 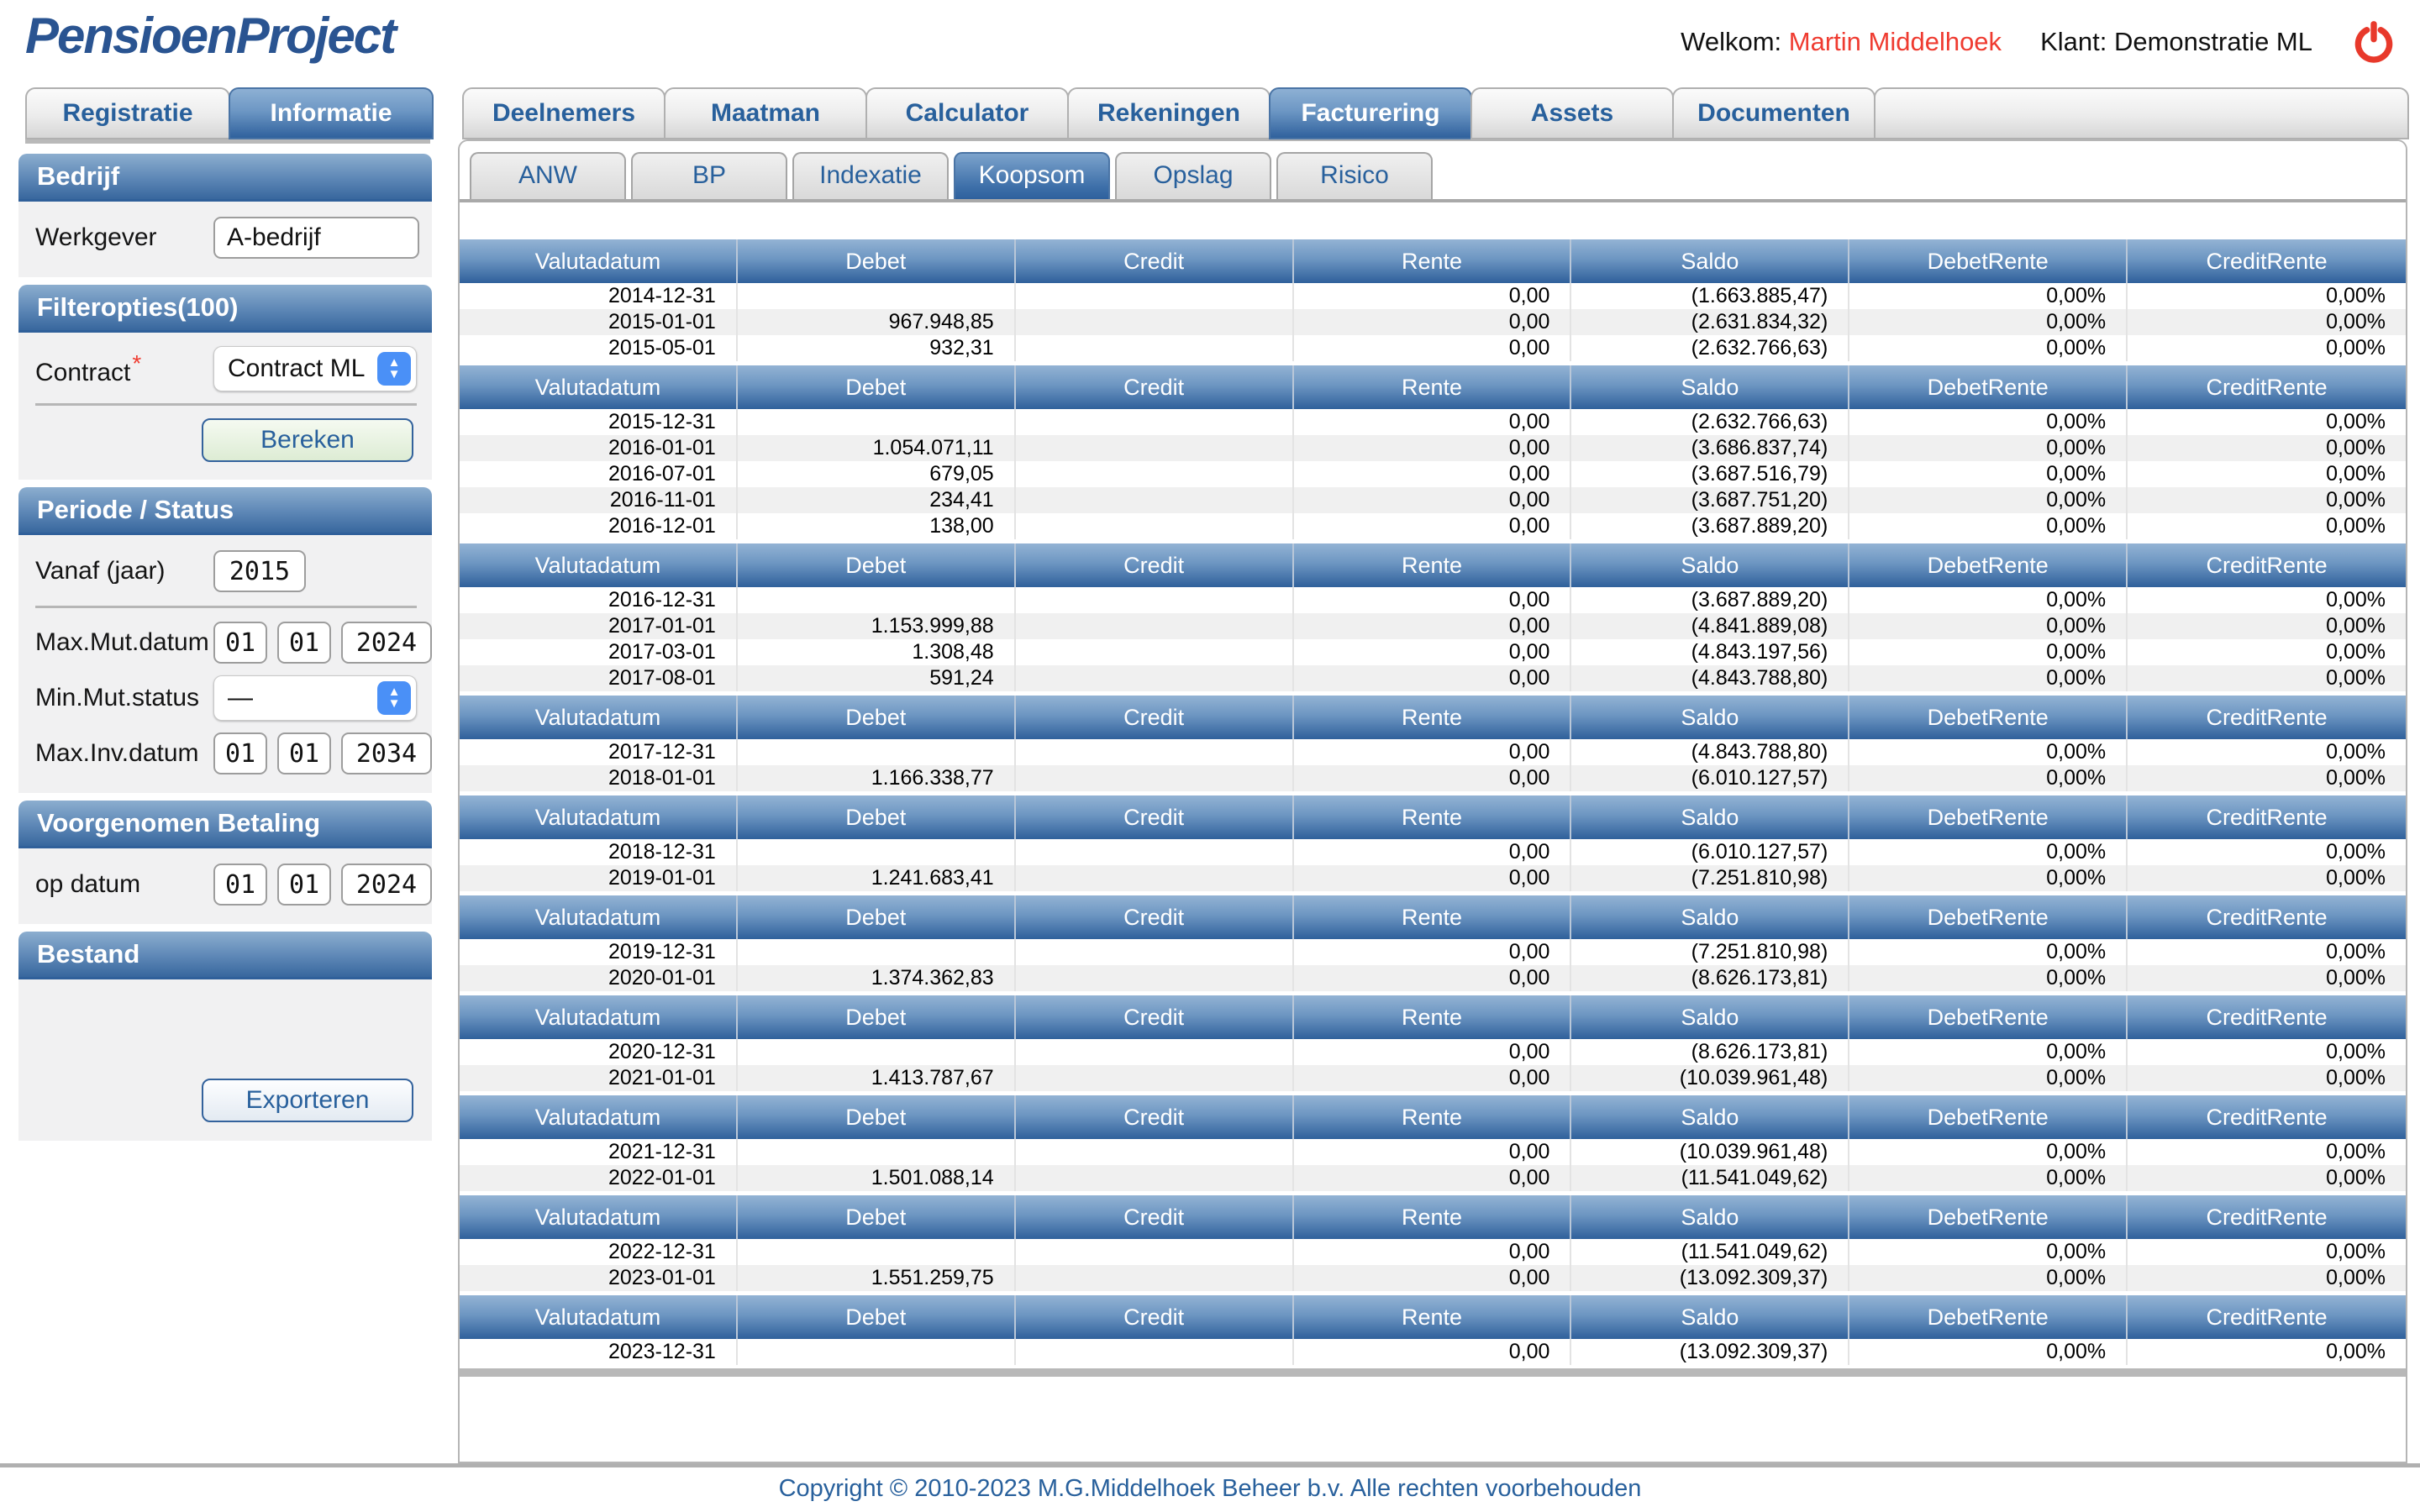 What do you see at coordinates (386, 885) in the screenshot?
I see `op-datum-year-input` at bounding box center [386, 885].